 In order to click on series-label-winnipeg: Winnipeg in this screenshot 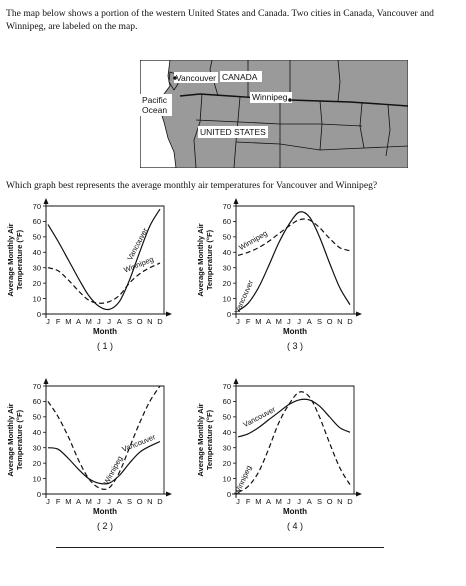, I will do `click(253, 240)`.